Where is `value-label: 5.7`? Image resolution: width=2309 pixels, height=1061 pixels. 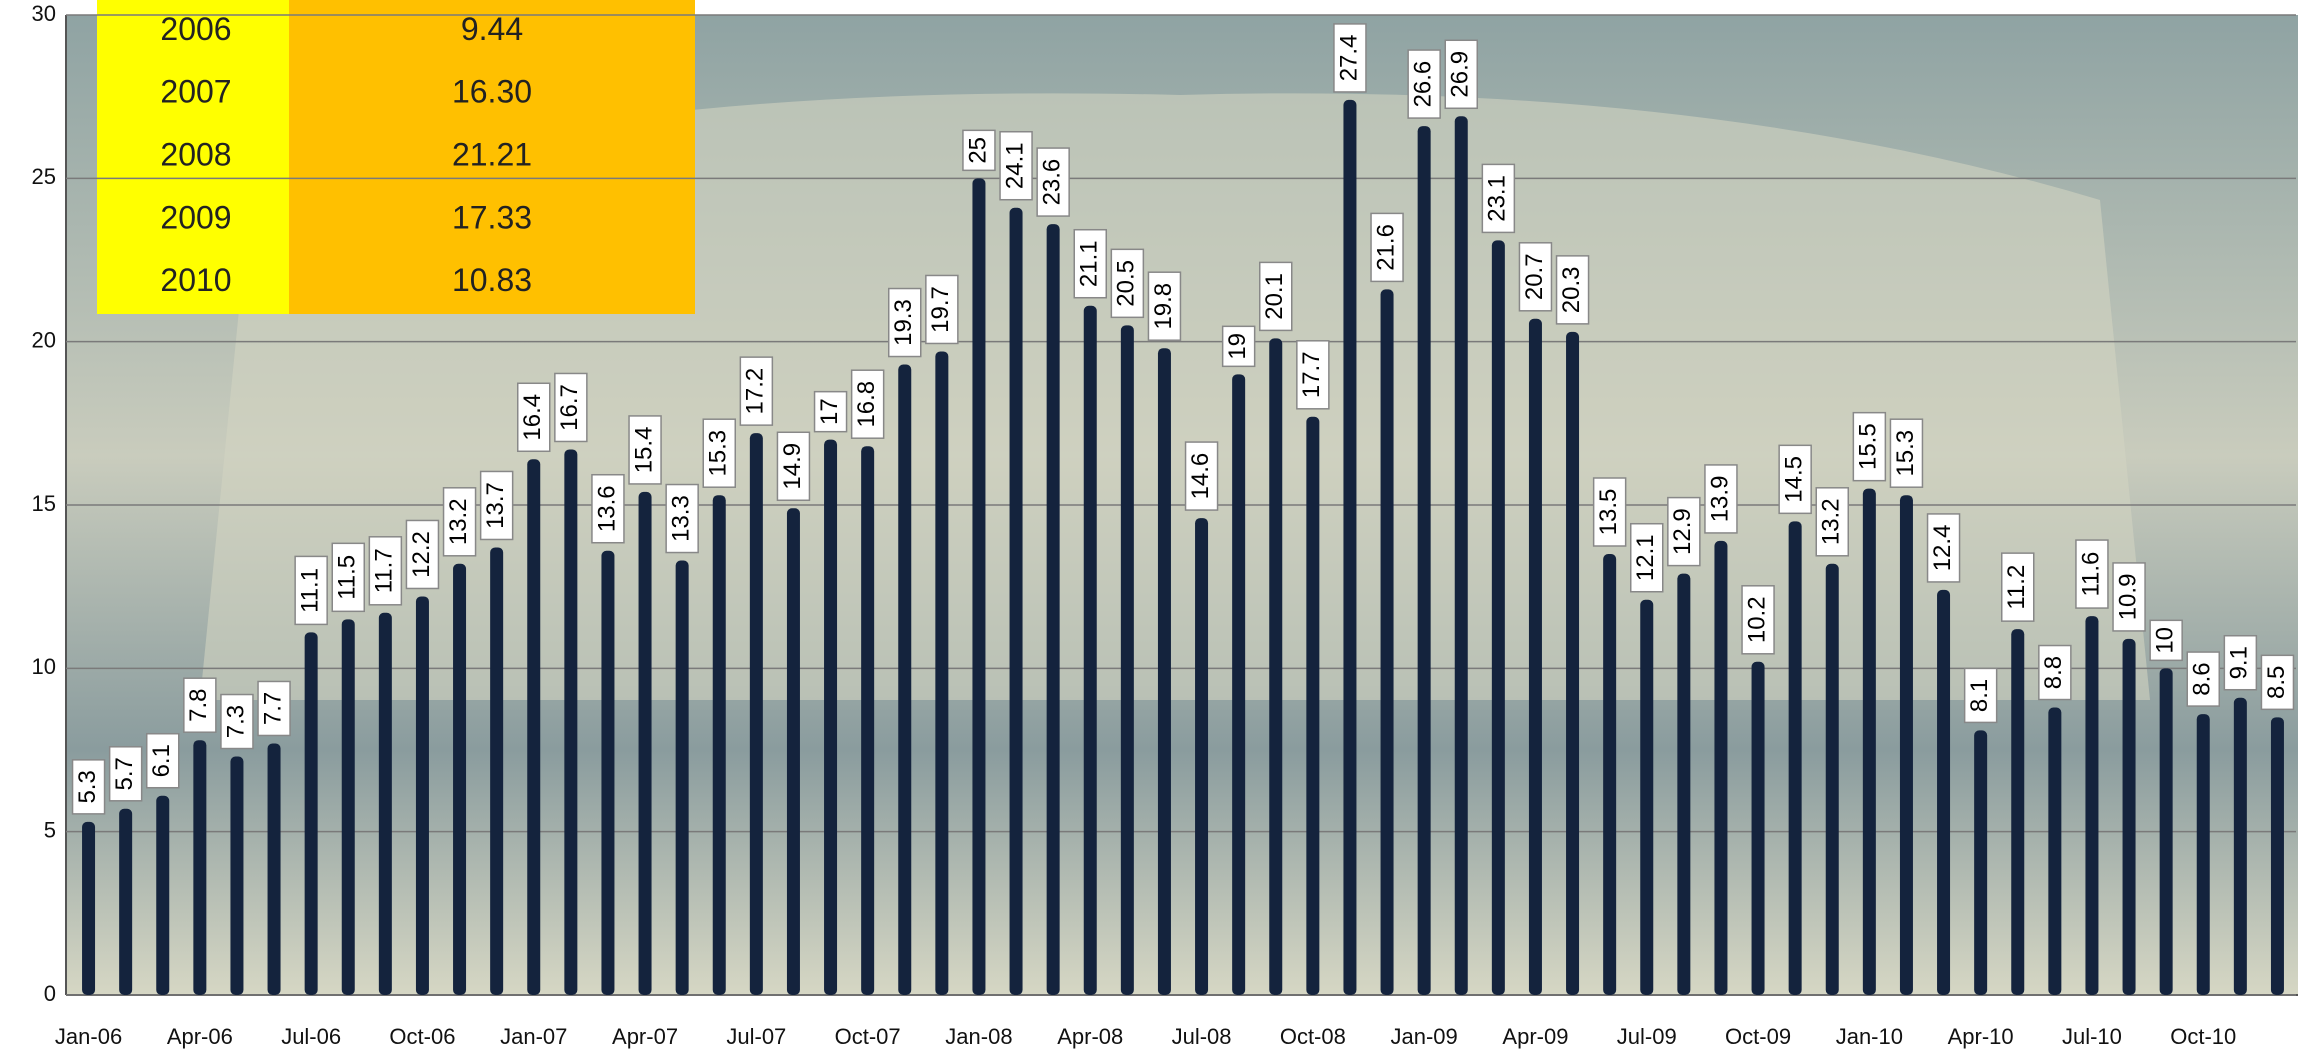 value-label: 5.7 is located at coordinates (124, 773).